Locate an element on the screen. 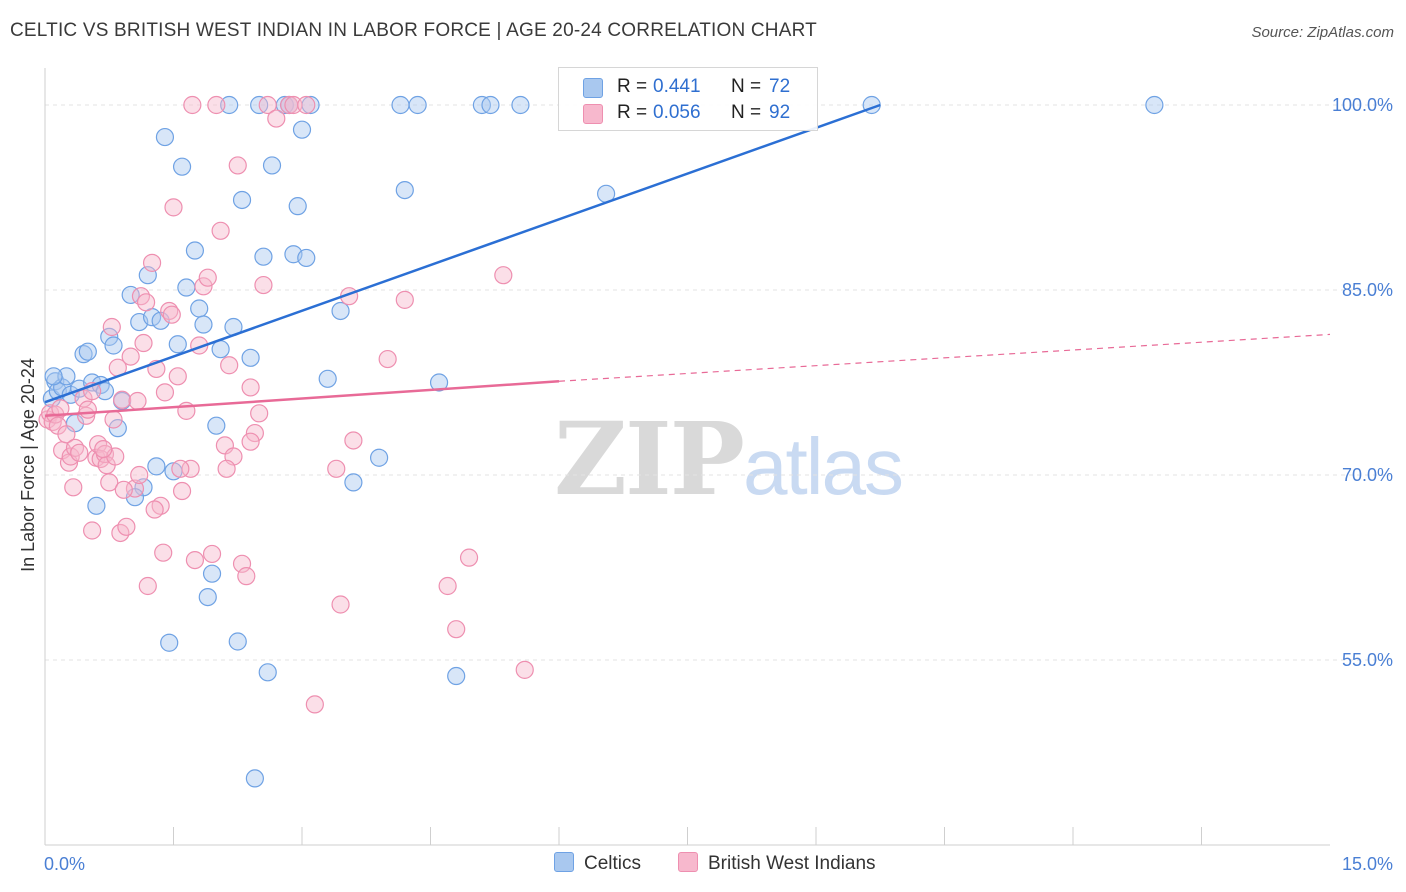  legend-swatch-celtics is located at coordinates (564, 862).